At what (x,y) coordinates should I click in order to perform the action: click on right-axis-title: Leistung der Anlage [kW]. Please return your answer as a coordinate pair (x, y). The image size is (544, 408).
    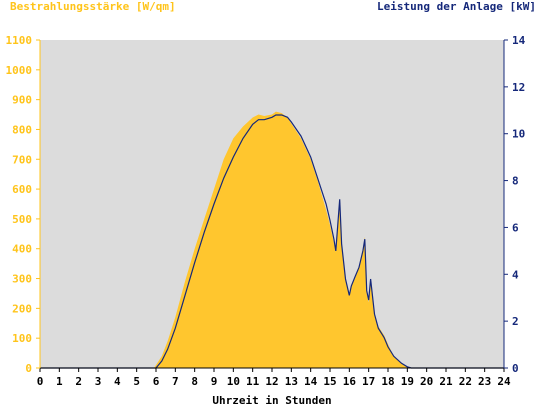
    Looking at the image, I should click on (456, 6).